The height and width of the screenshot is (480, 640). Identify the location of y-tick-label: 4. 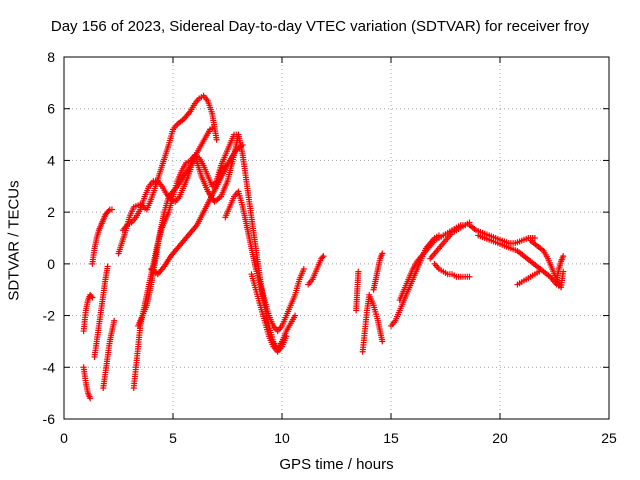
(51, 160).